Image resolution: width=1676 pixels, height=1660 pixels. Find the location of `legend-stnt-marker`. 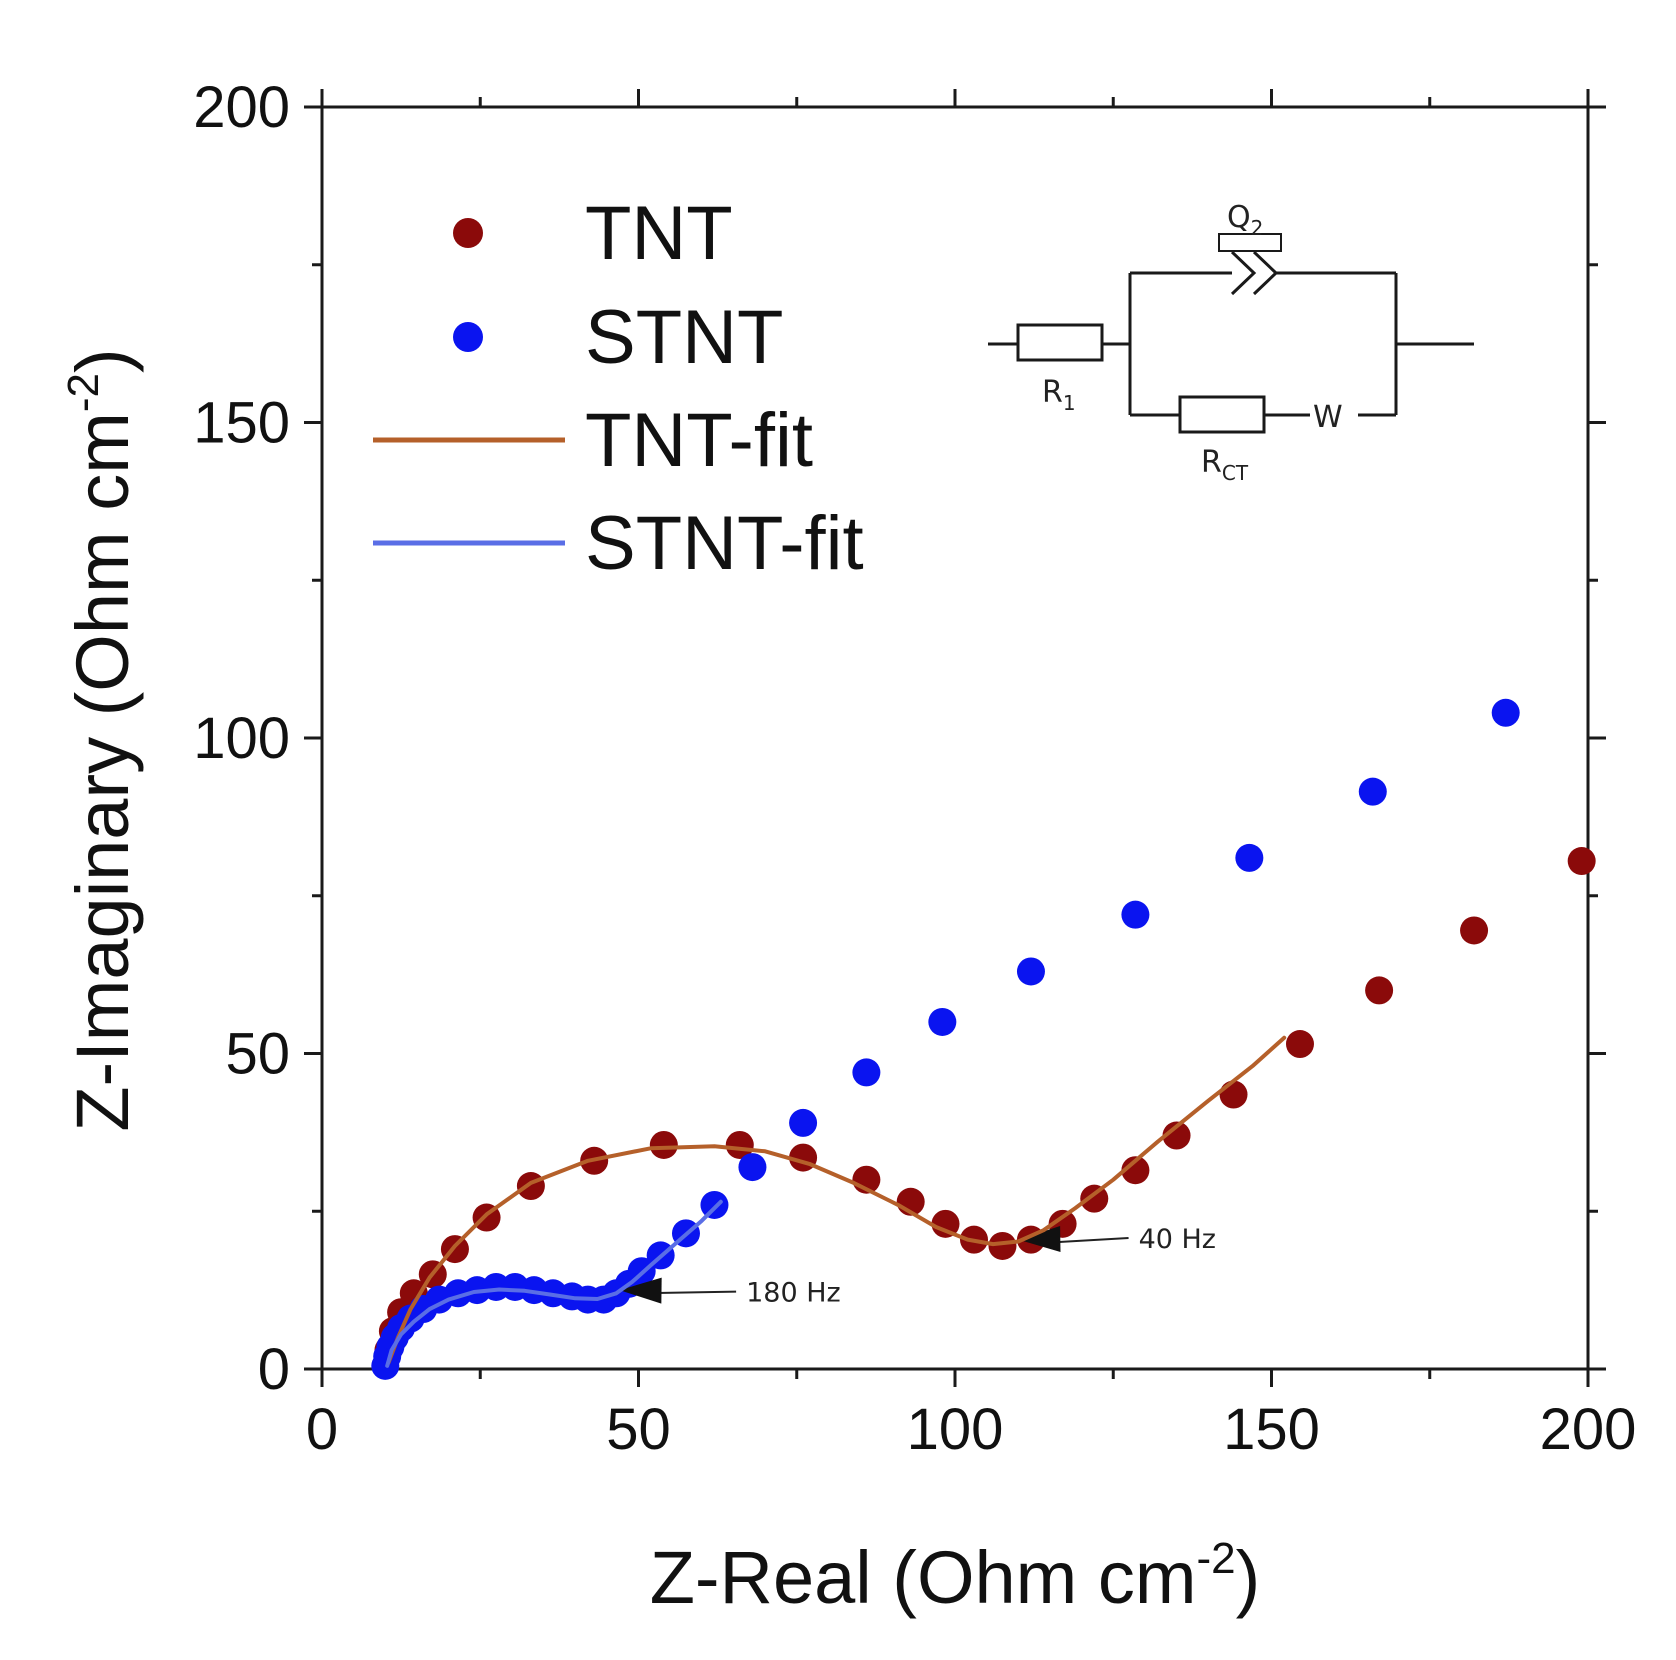

legend-stnt-marker is located at coordinates (468, 337).